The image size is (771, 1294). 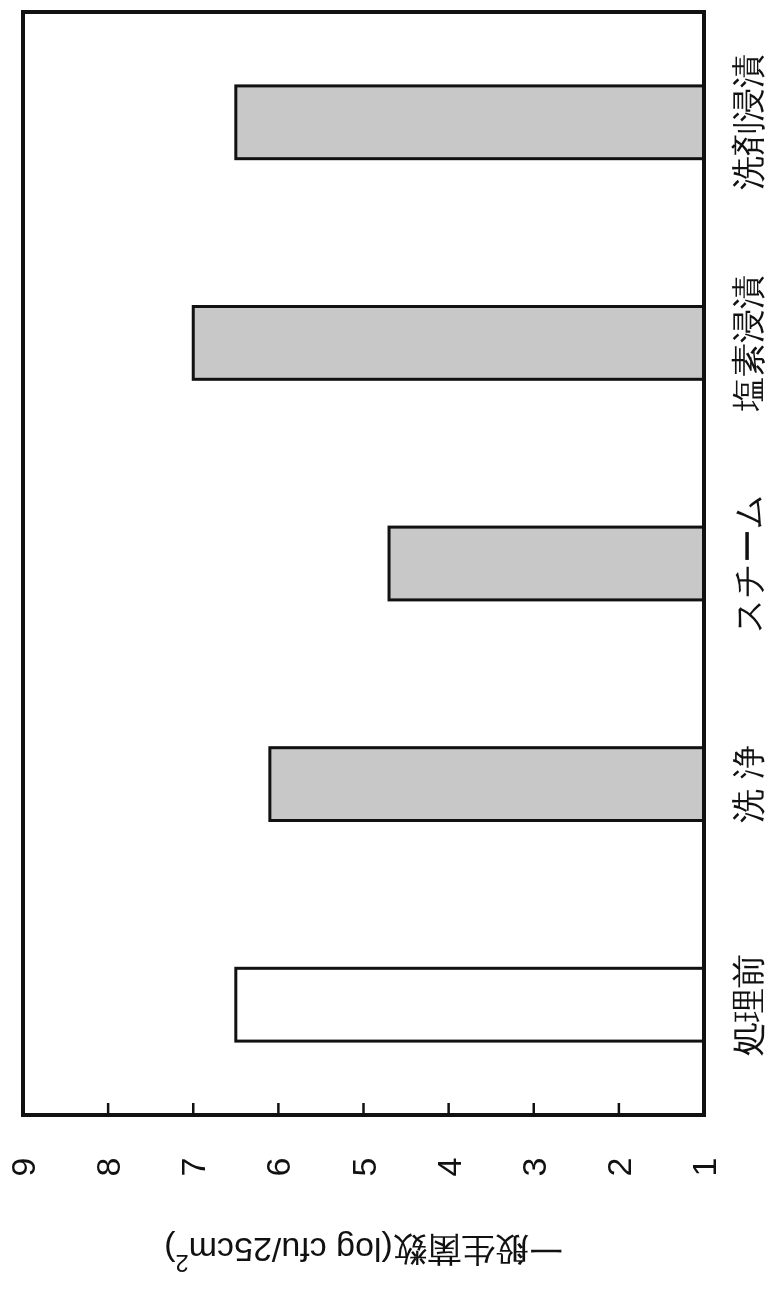 I want to click on x-tick-label: 3, so click(x=533, y=1167).